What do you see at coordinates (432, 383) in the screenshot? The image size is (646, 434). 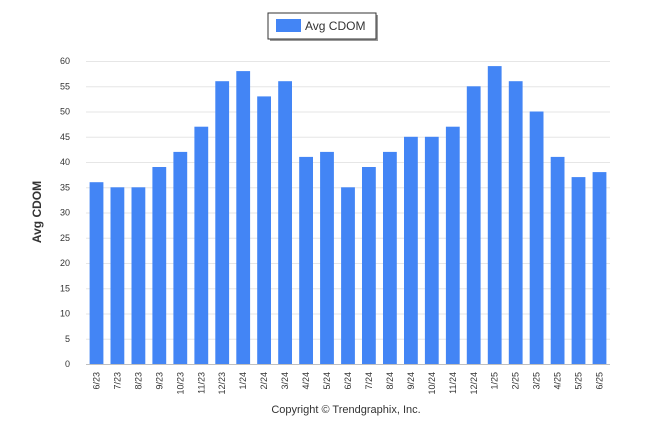 I see `x-tick-label: 10/24` at bounding box center [432, 383].